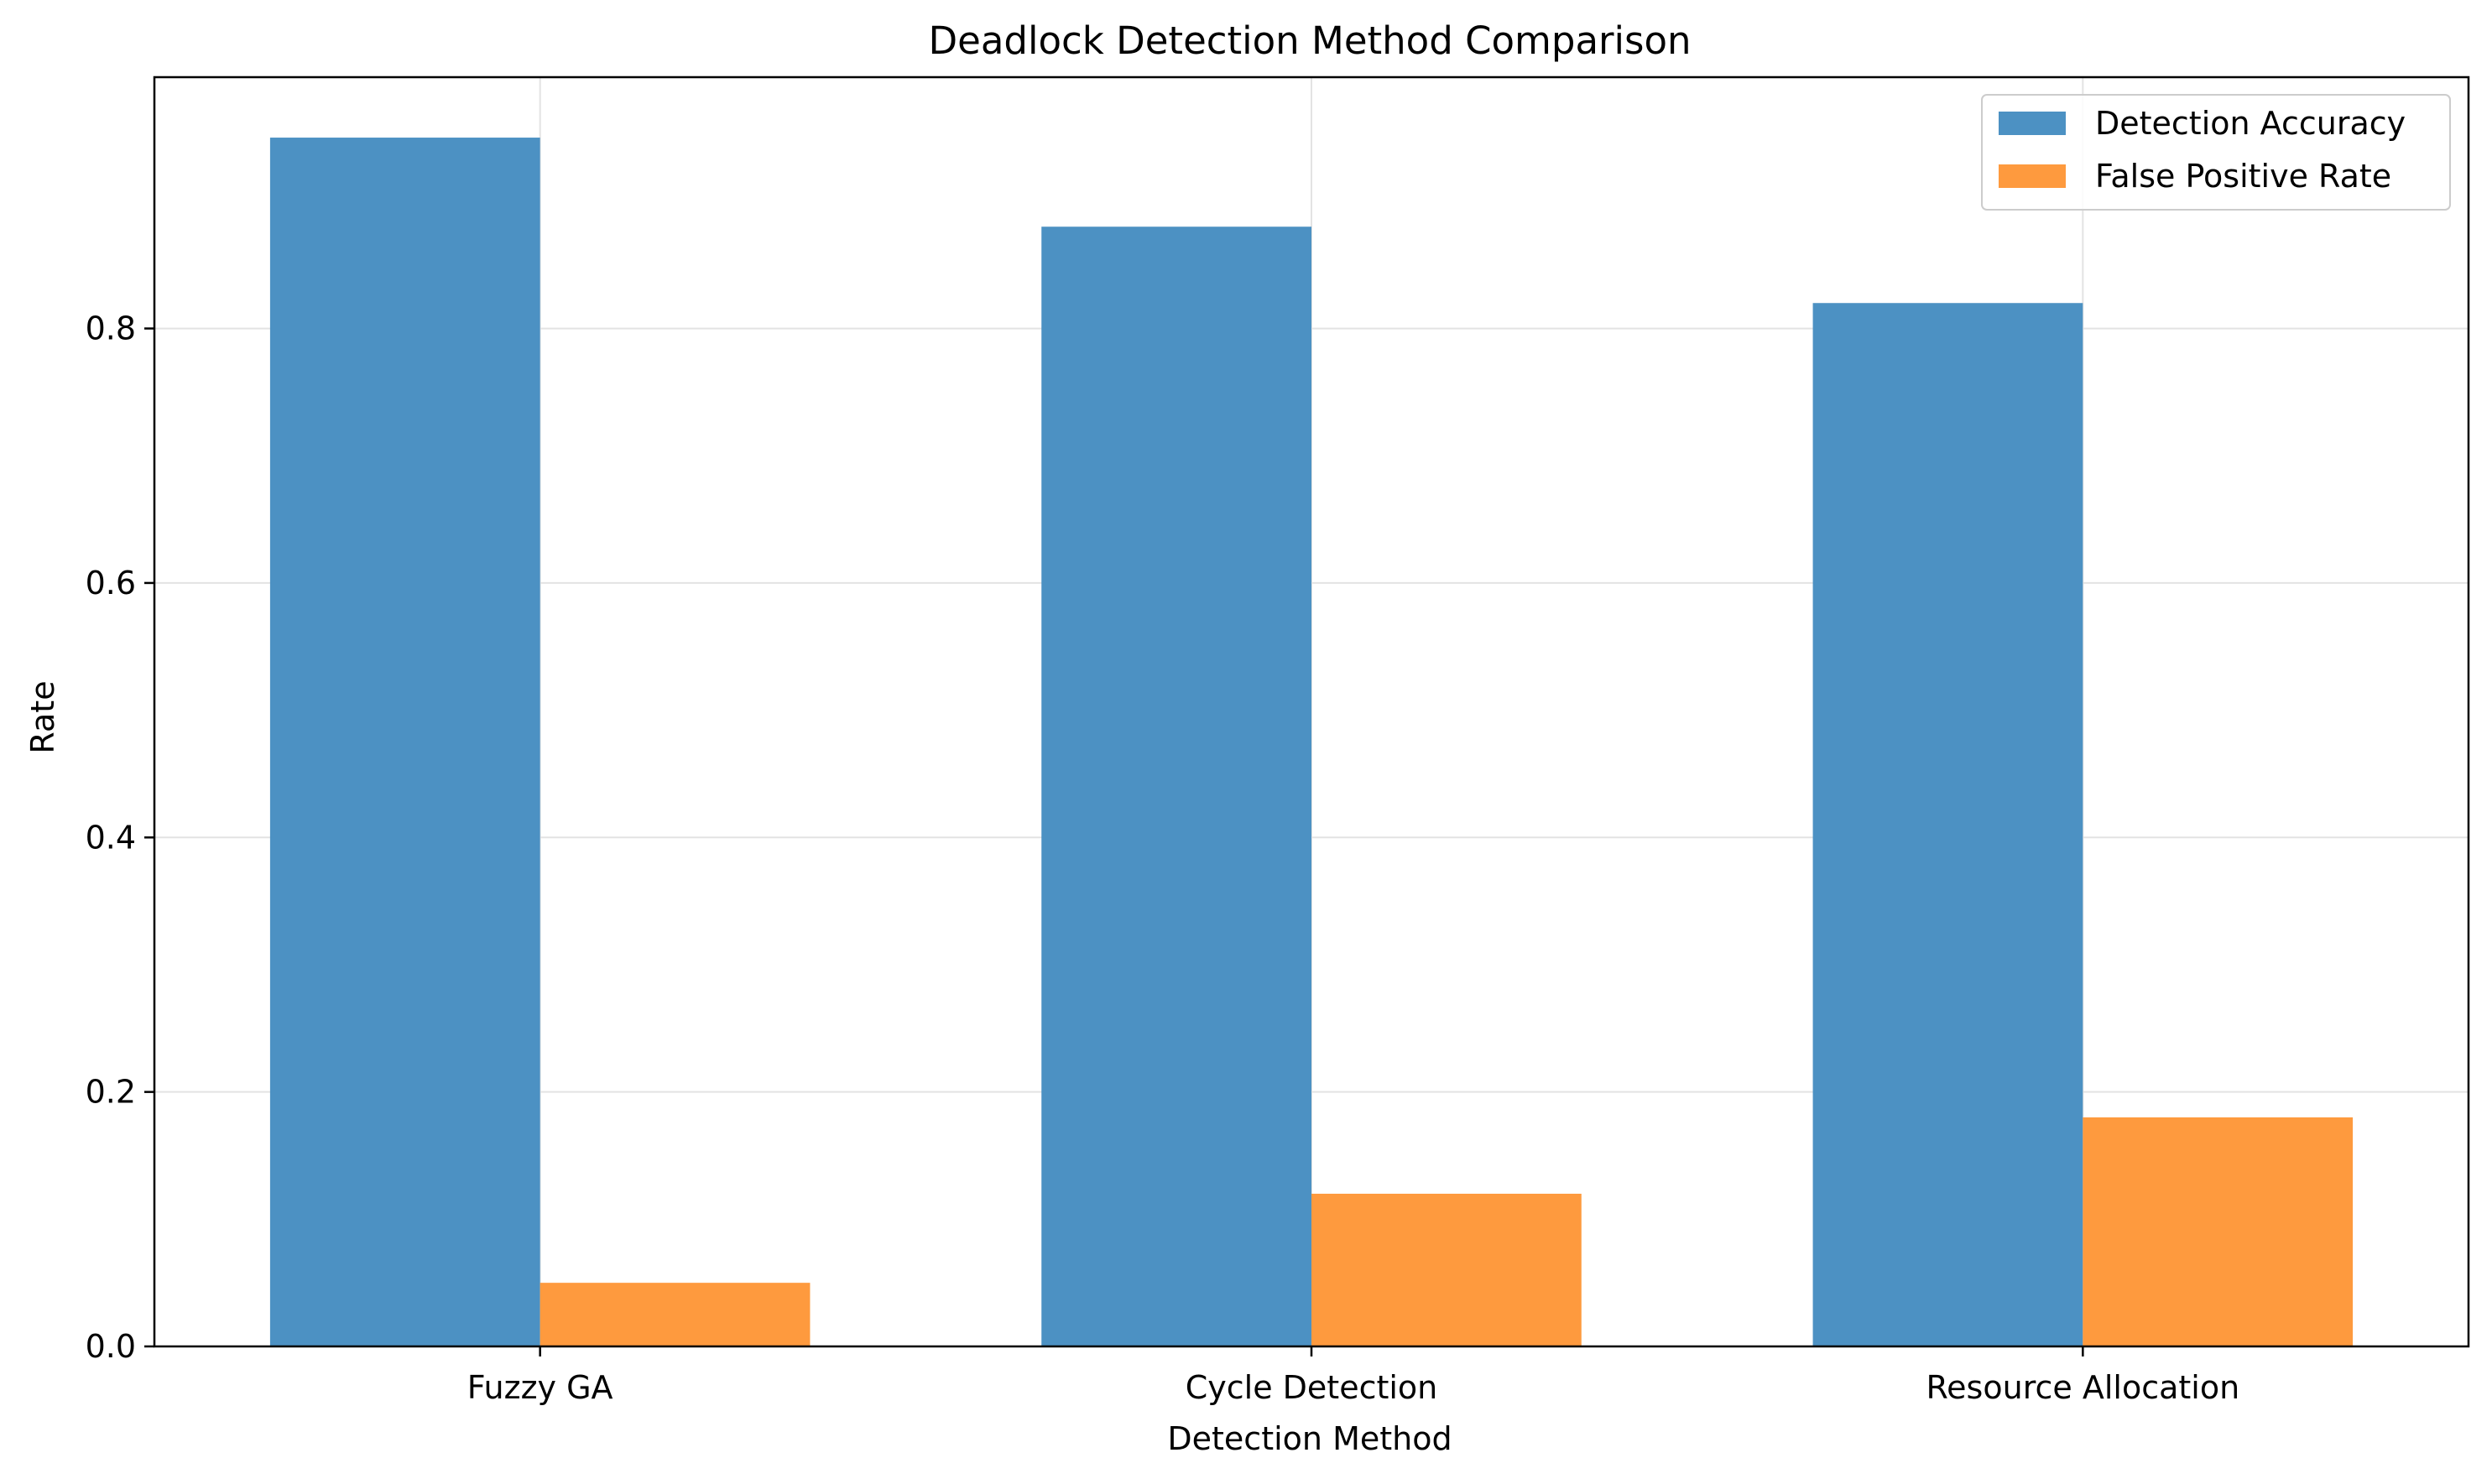 The image size is (2492, 1484). Describe the element at coordinates (675, 1314) in the screenshot. I see `bar-false-positive-rate-fuzzy-ga` at that location.